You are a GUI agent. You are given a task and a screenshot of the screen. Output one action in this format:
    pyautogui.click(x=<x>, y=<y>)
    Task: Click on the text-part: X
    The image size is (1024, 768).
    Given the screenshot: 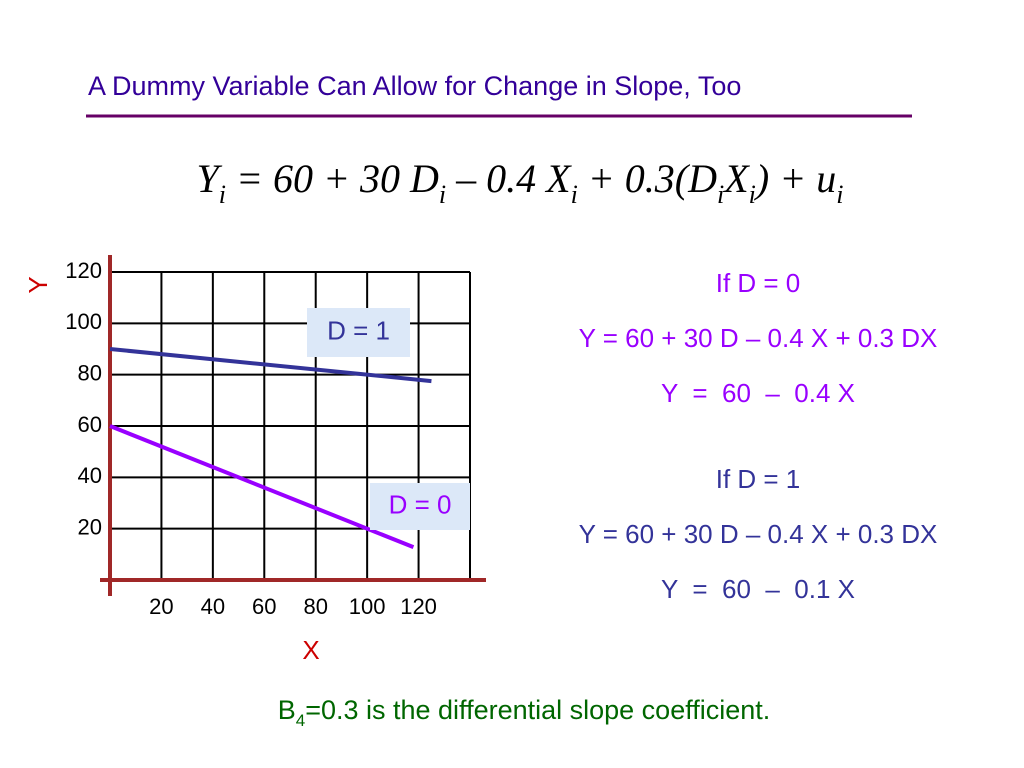 What is the action you would take?
    pyautogui.click(x=736, y=178)
    